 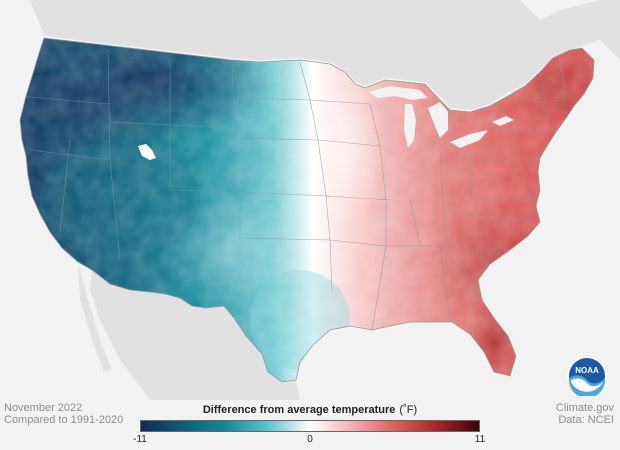 I want to click on noaa-logo-icon: NOAA, so click(x=587, y=376).